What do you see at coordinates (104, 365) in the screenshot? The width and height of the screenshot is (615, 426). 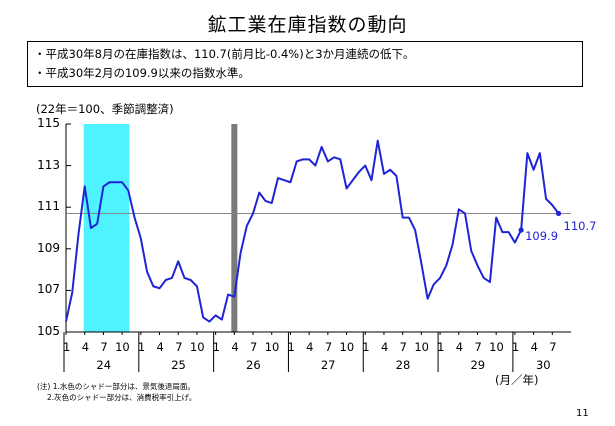 I see `year-label: 24` at bounding box center [104, 365].